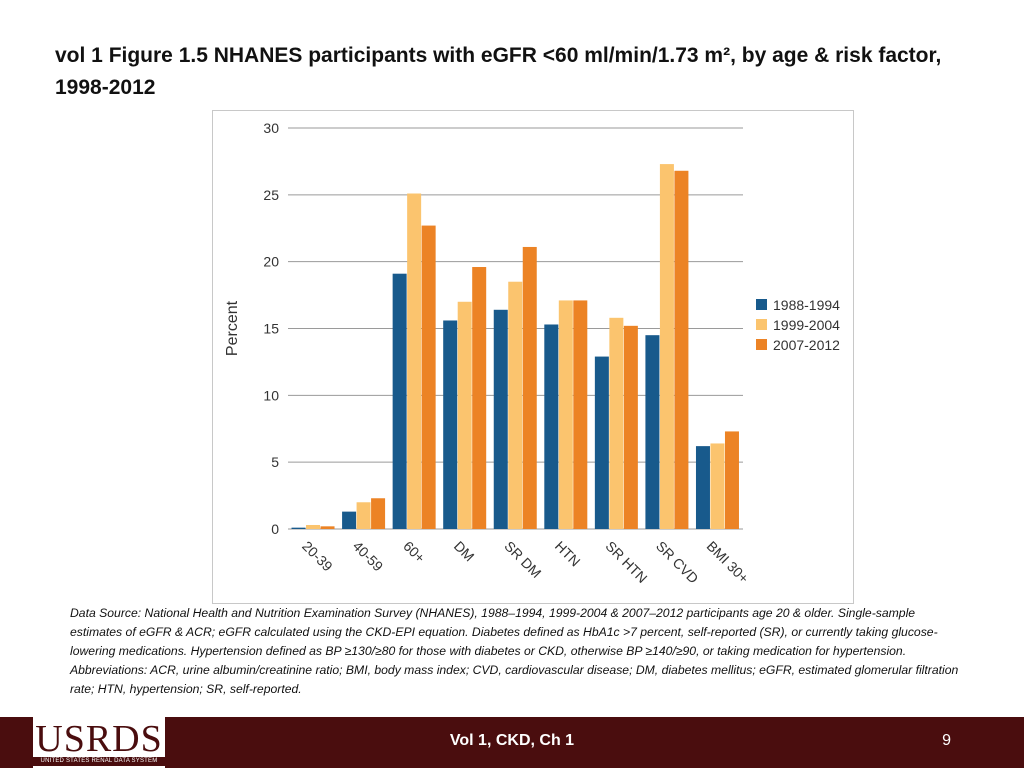 Image resolution: width=1024 pixels, height=768 pixels. Describe the element at coordinates (232, 328) in the screenshot. I see `y-axis-label: Percent` at that location.